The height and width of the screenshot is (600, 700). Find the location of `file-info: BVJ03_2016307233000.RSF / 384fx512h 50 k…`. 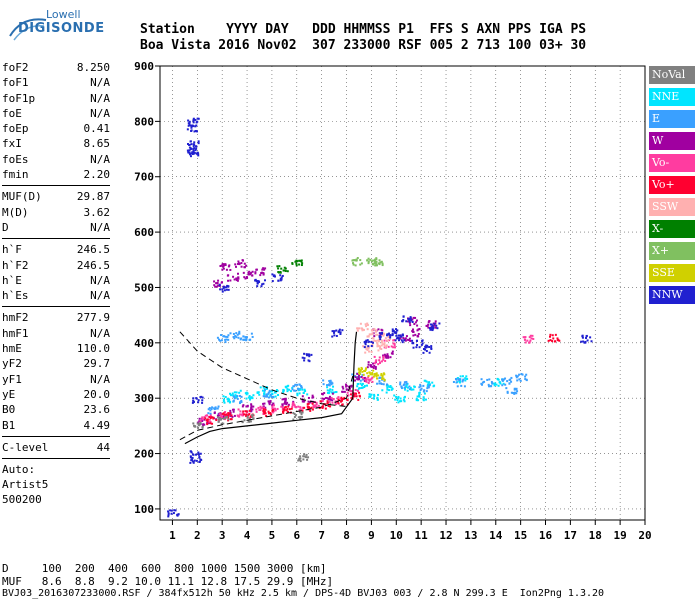

file-info: BVJ03_2016307233000.RSF / 384fx512h 50 k… is located at coordinates (303, 593).